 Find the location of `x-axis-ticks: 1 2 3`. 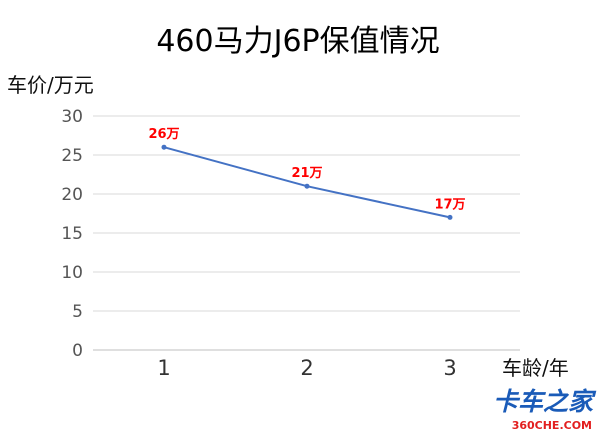

x-axis-ticks: 1 2 3 is located at coordinates (306, 368).